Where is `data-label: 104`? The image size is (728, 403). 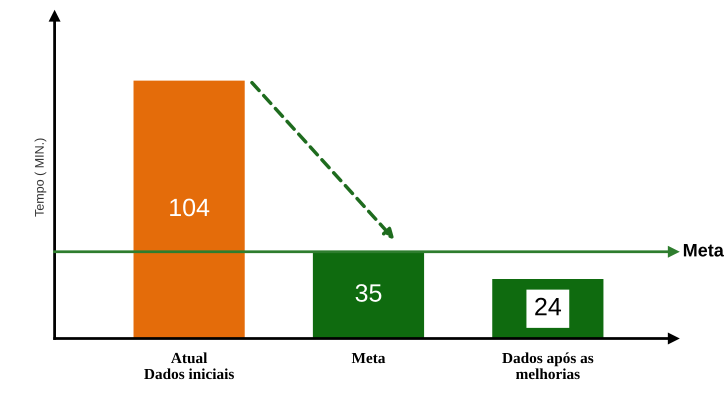 data-label: 104 is located at coordinates (190, 207).